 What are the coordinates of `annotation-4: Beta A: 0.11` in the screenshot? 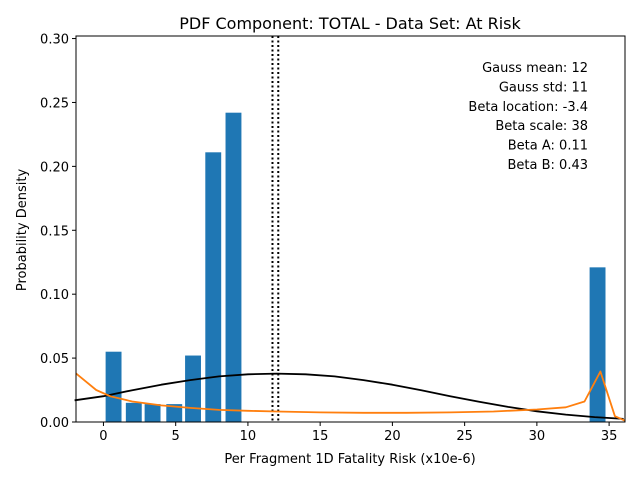 It's located at (548, 146).